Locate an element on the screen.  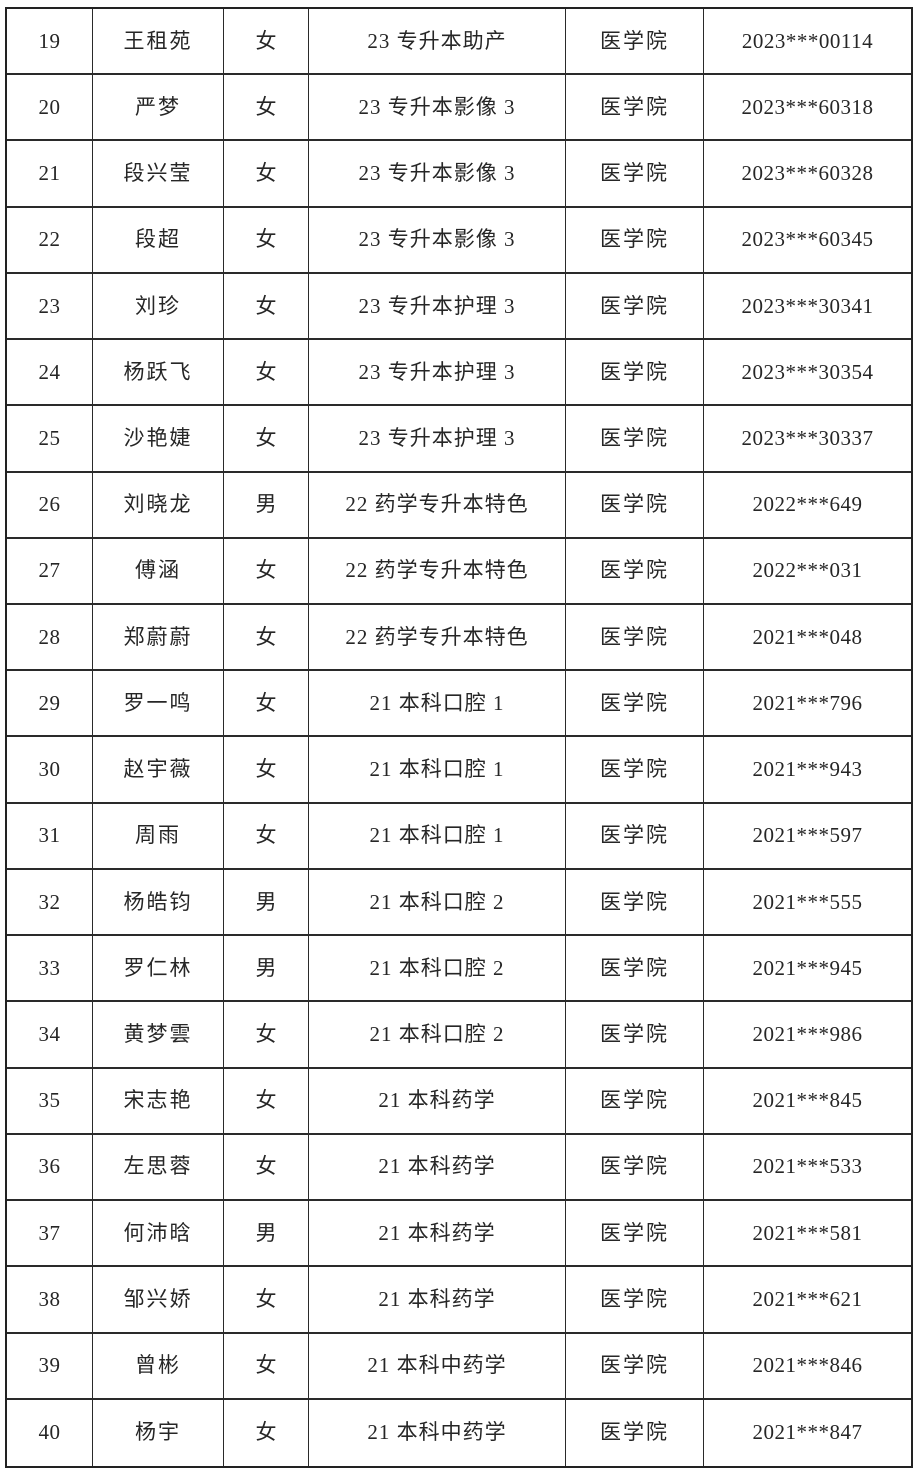
cell-student-id: 2021***986 is located at coordinates (807, 1034).